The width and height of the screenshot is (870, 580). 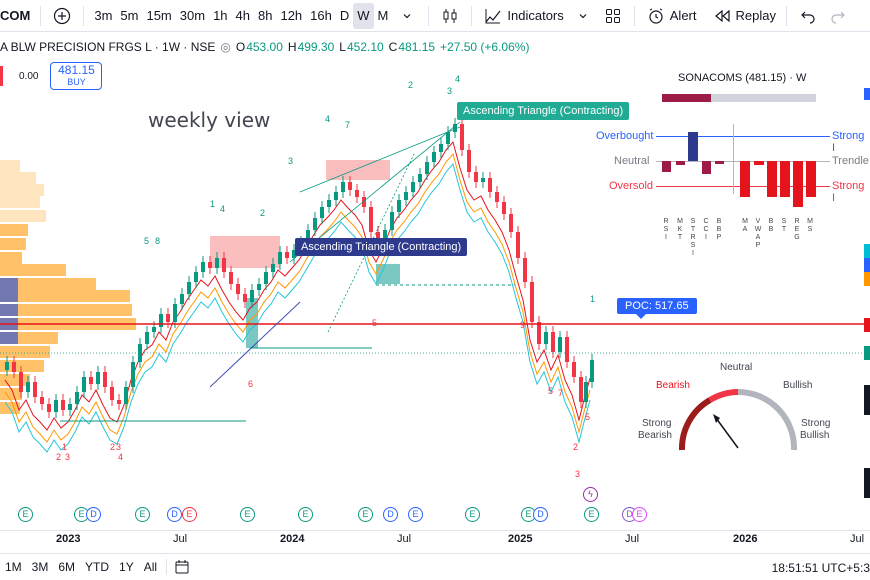 What do you see at coordinates (671, 16) in the screenshot?
I see `alert-button: Alert` at bounding box center [671, 16].